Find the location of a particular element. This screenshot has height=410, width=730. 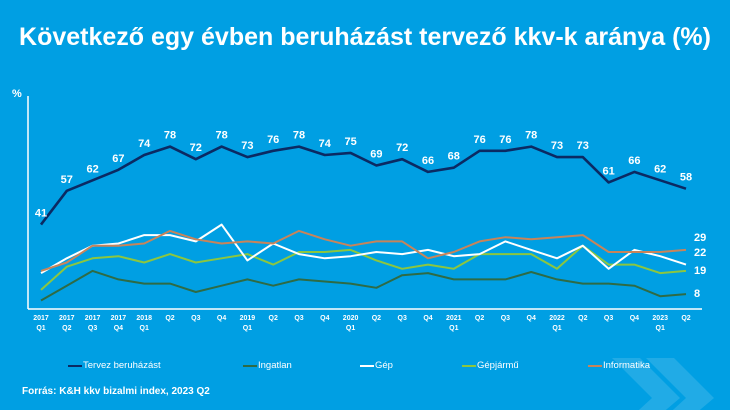

legend-item: Ingatlan is located at coordinates (267, 365).